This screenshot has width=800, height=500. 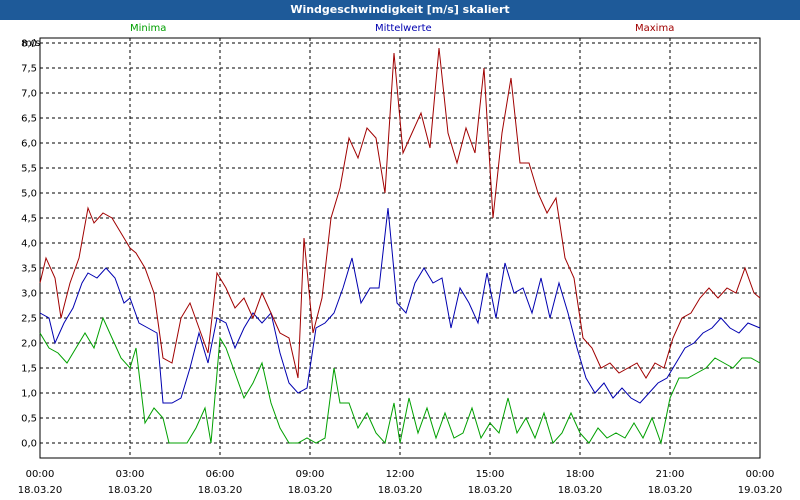 I want to click on y-axis-unit: m/s, so click(x=31, y=43).